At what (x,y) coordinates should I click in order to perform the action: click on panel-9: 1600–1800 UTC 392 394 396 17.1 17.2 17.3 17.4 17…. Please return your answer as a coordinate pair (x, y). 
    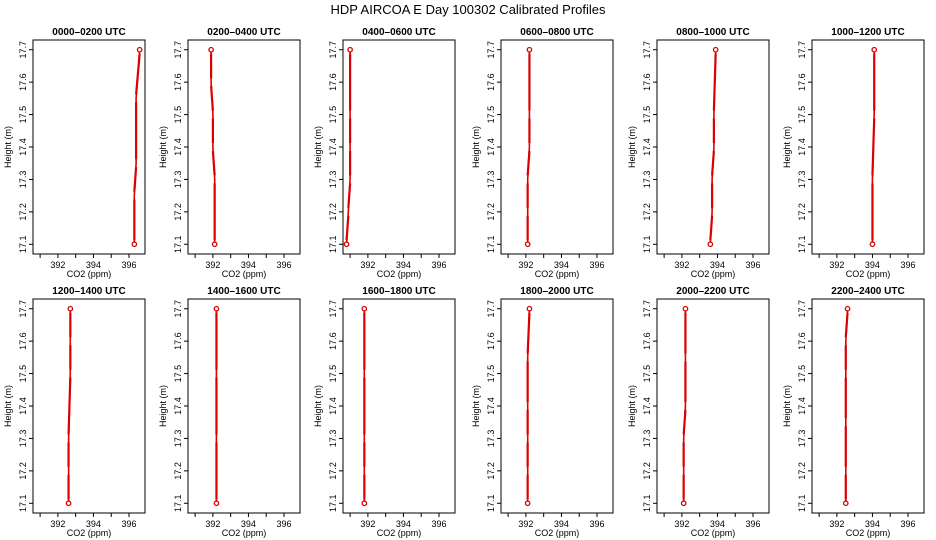
    Looking at the image, I should click on (384, 412).